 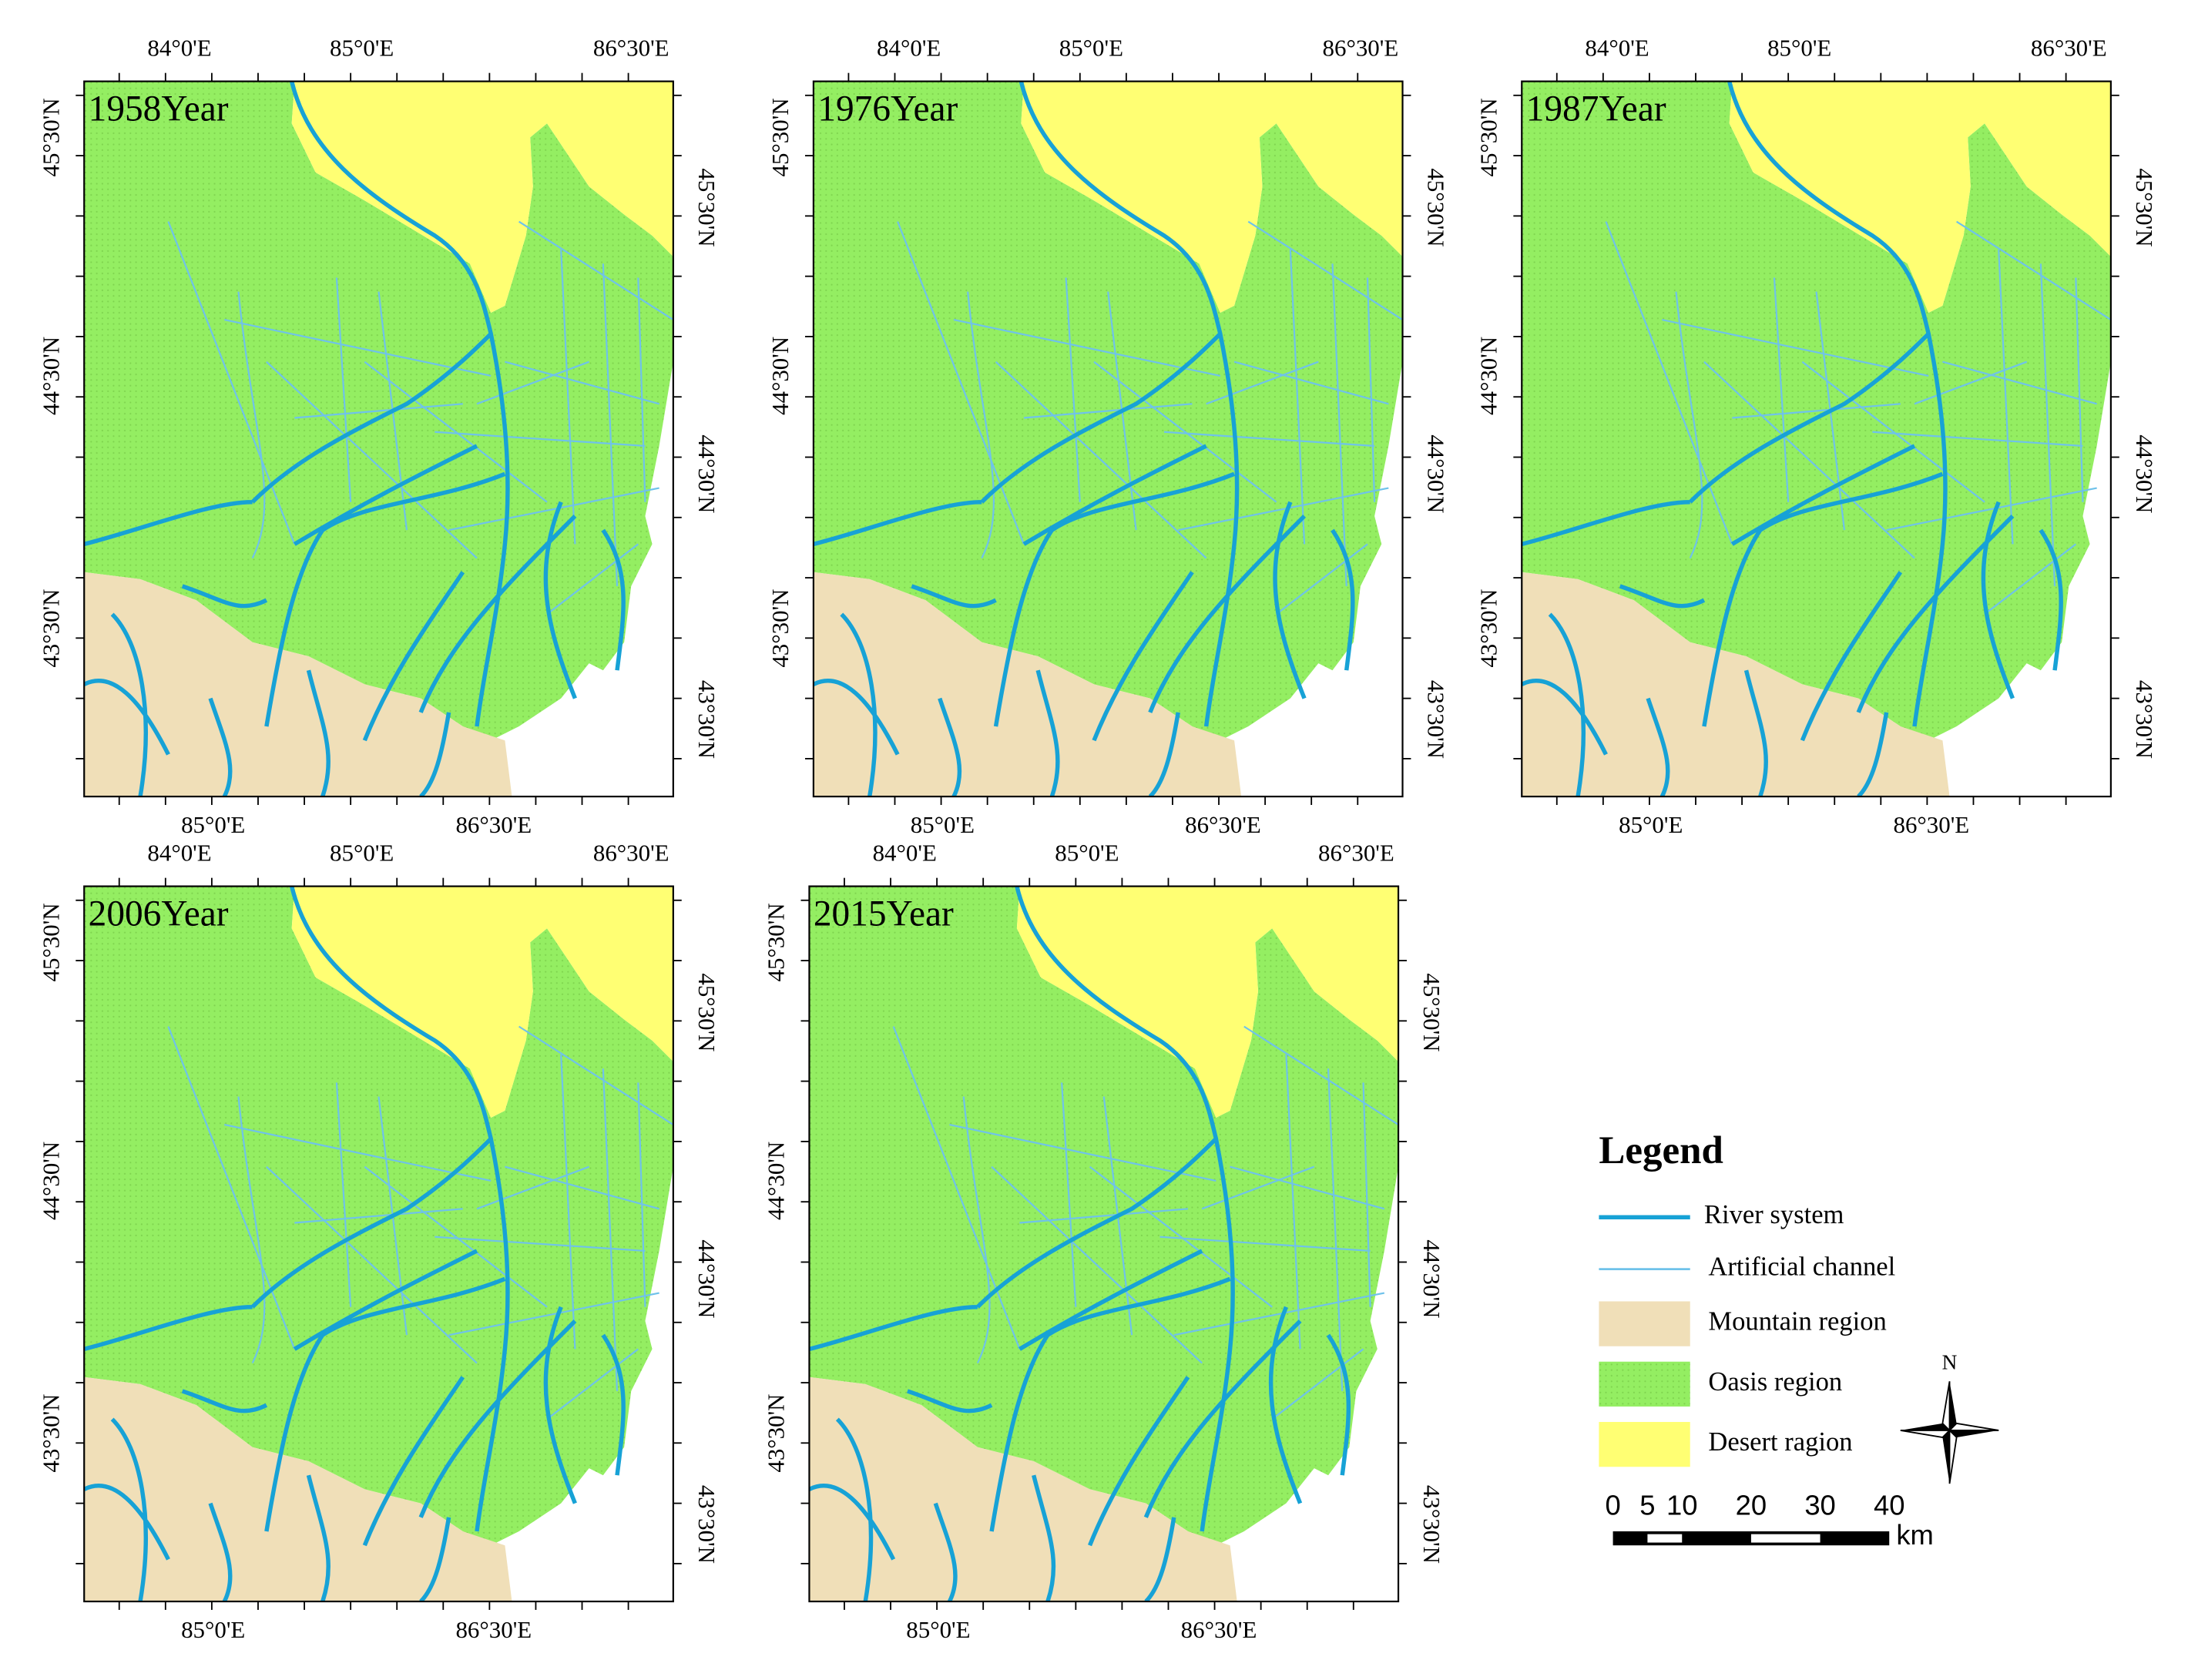 What do you see at coordinates (884, 914) in the screenshot?
I see `panel-title: 2015Year` at bounding box center [884, 914].